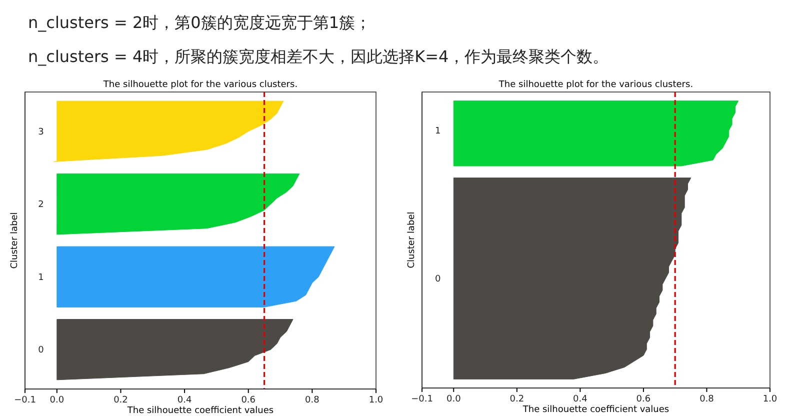 This screenshot has width=811, height=420. I want to click on y-tick-label: 3, so click(41, 132).